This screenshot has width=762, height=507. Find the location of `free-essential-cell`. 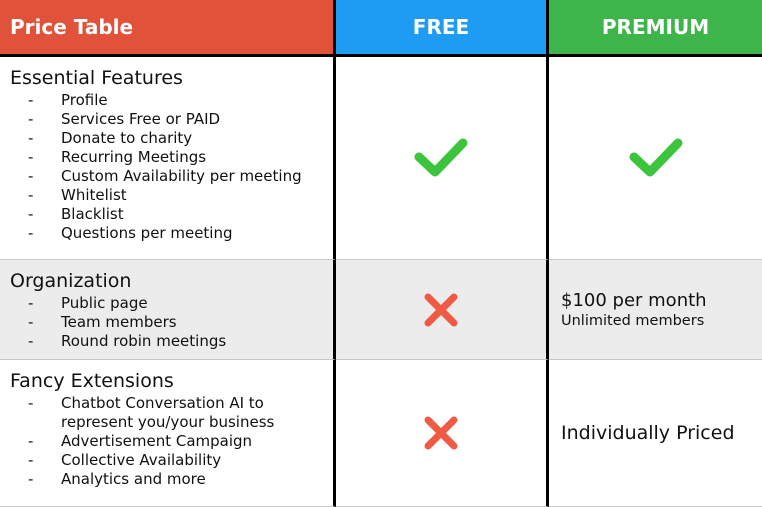

free-essential-cell is located at coordinates (442, 158).